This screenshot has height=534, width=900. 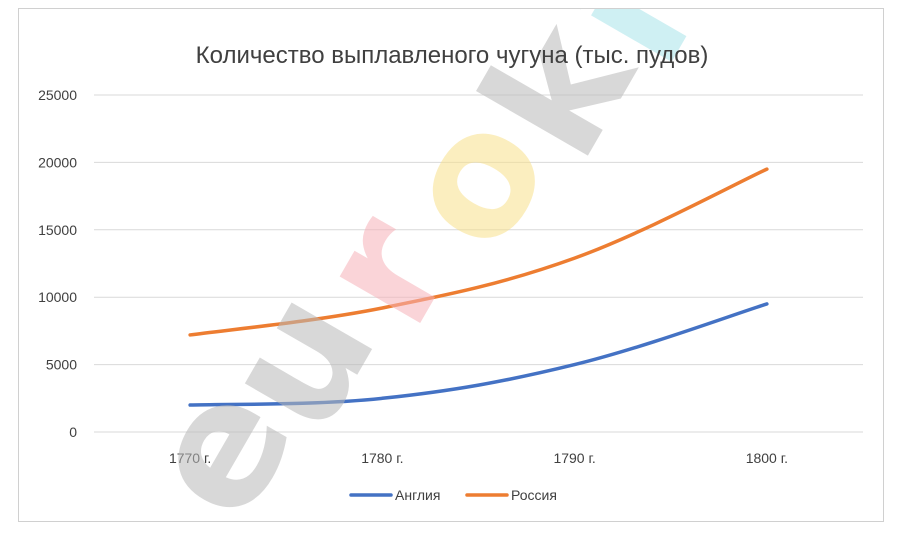 What do you see at coordinates (453, 495) in the screenshot?
I see `legend: Англия Россия` at bounding box center [453, 495].